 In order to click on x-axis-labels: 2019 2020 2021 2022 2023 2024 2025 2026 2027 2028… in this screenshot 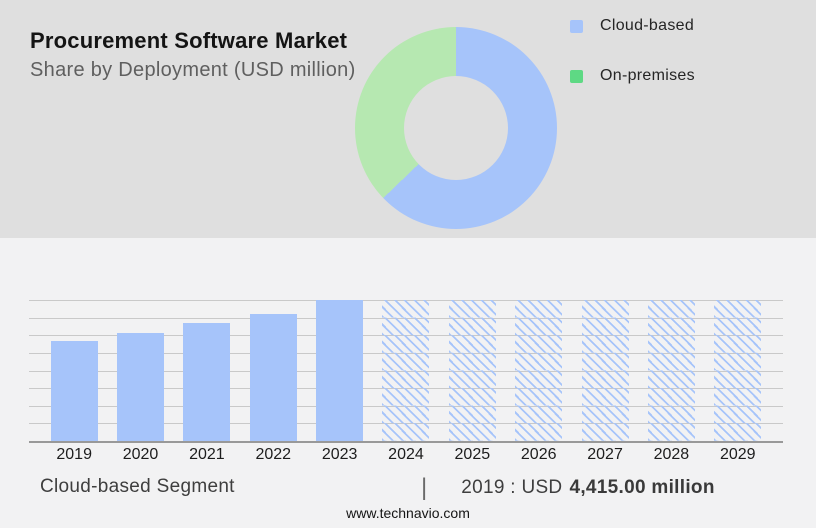, I will do `click(406, 455)`.